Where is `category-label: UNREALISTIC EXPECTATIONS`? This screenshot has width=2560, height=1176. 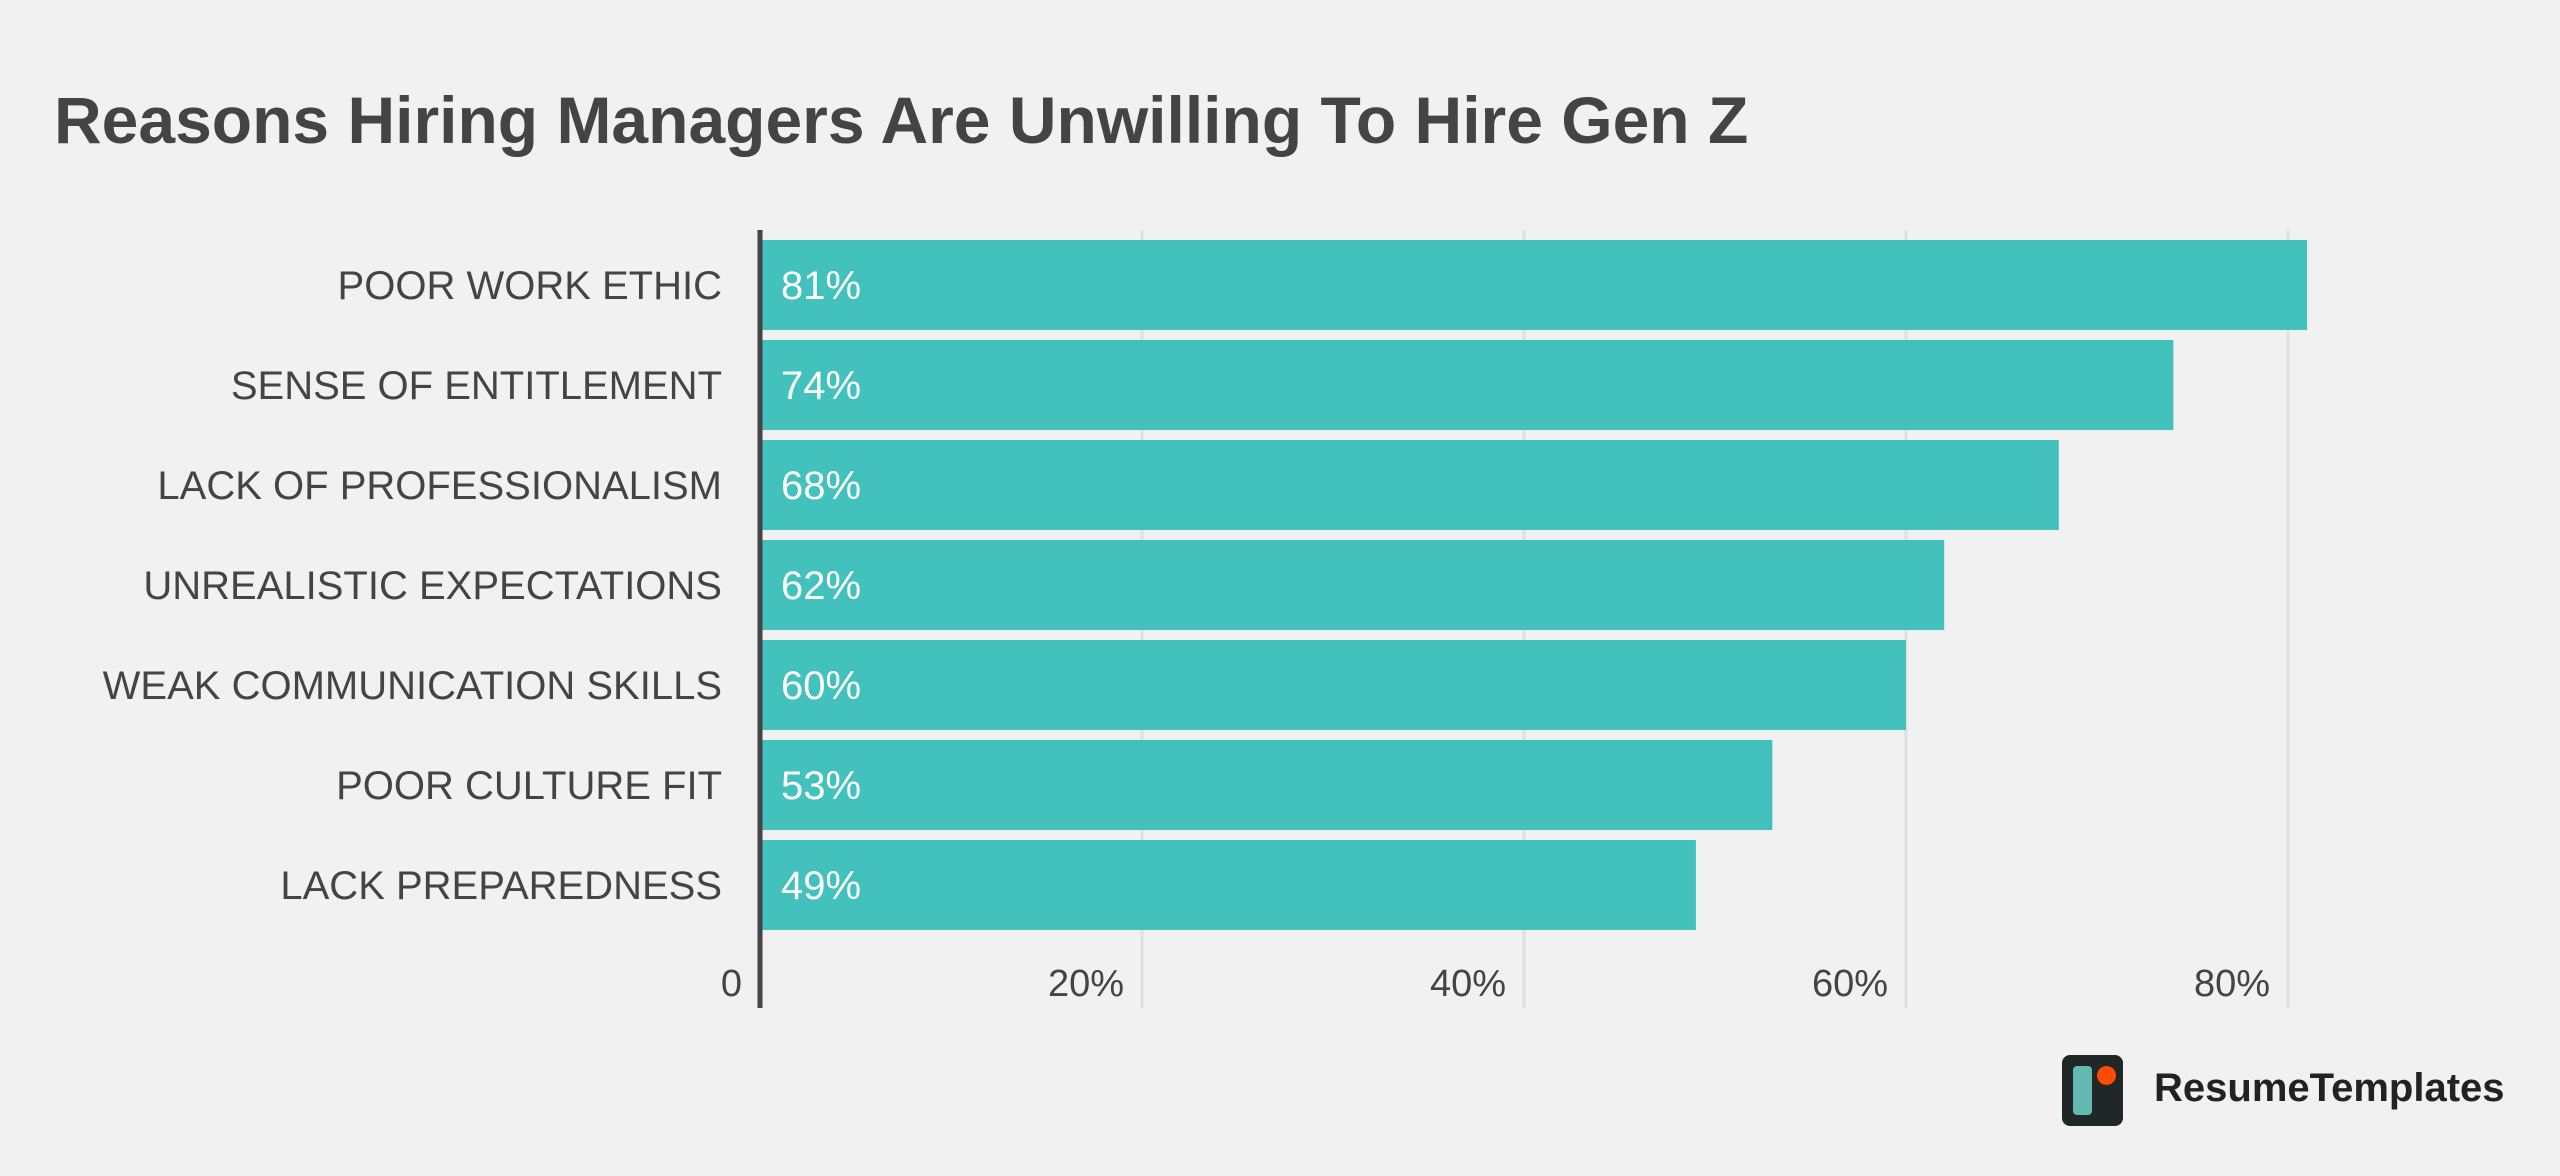
category-label: UNREALISTIC EXPECTATIONS is located at coordinates (432, 586).